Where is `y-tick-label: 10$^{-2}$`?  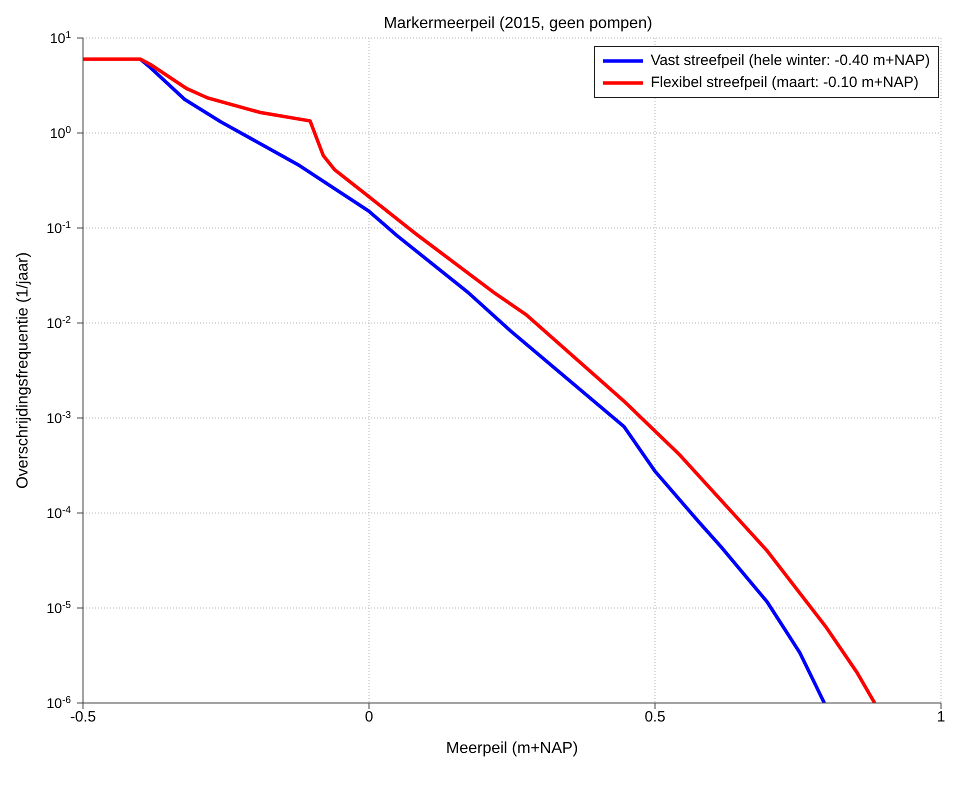
y-tick-label: 10$^{-2}$ is located at coordinates (59, 322).